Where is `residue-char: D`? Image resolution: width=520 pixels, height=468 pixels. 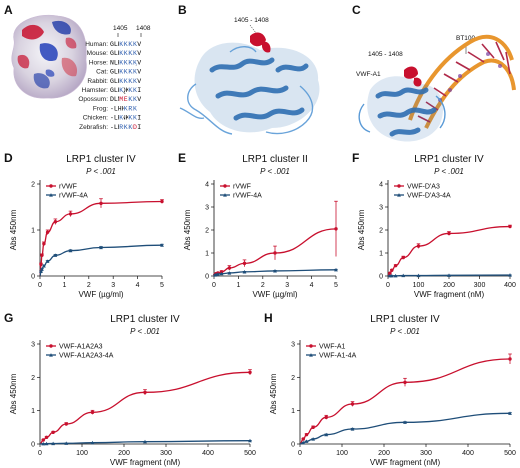
residue-char: D is located at coordinates (135, 127).